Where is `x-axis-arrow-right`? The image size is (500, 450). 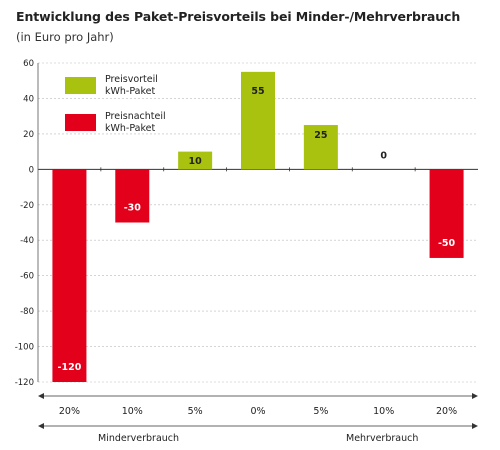 x-axis-arrow-right is located at coordinates (475, 396).